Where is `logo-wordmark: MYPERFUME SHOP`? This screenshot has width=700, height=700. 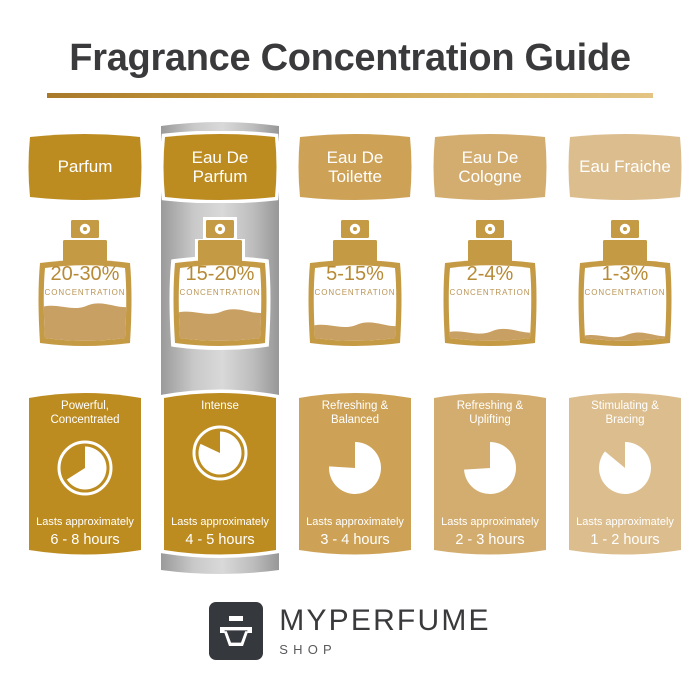
logo-wordmark: MYPERFUME SHOP is located at coordinates (385, 630).